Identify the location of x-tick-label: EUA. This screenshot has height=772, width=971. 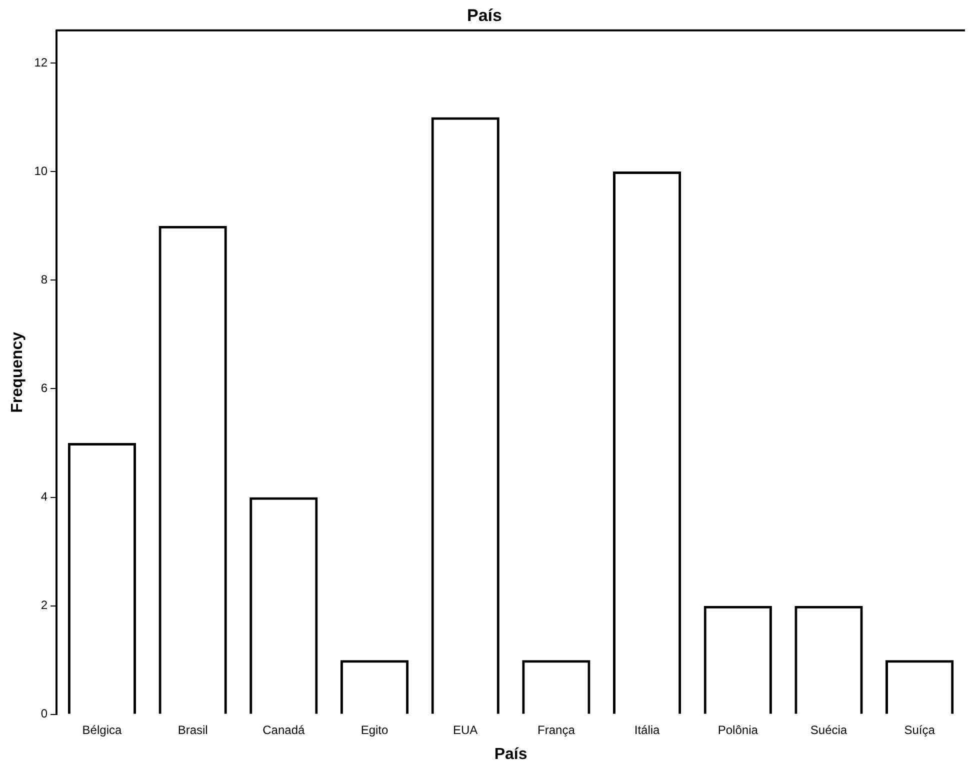
(465, 729).